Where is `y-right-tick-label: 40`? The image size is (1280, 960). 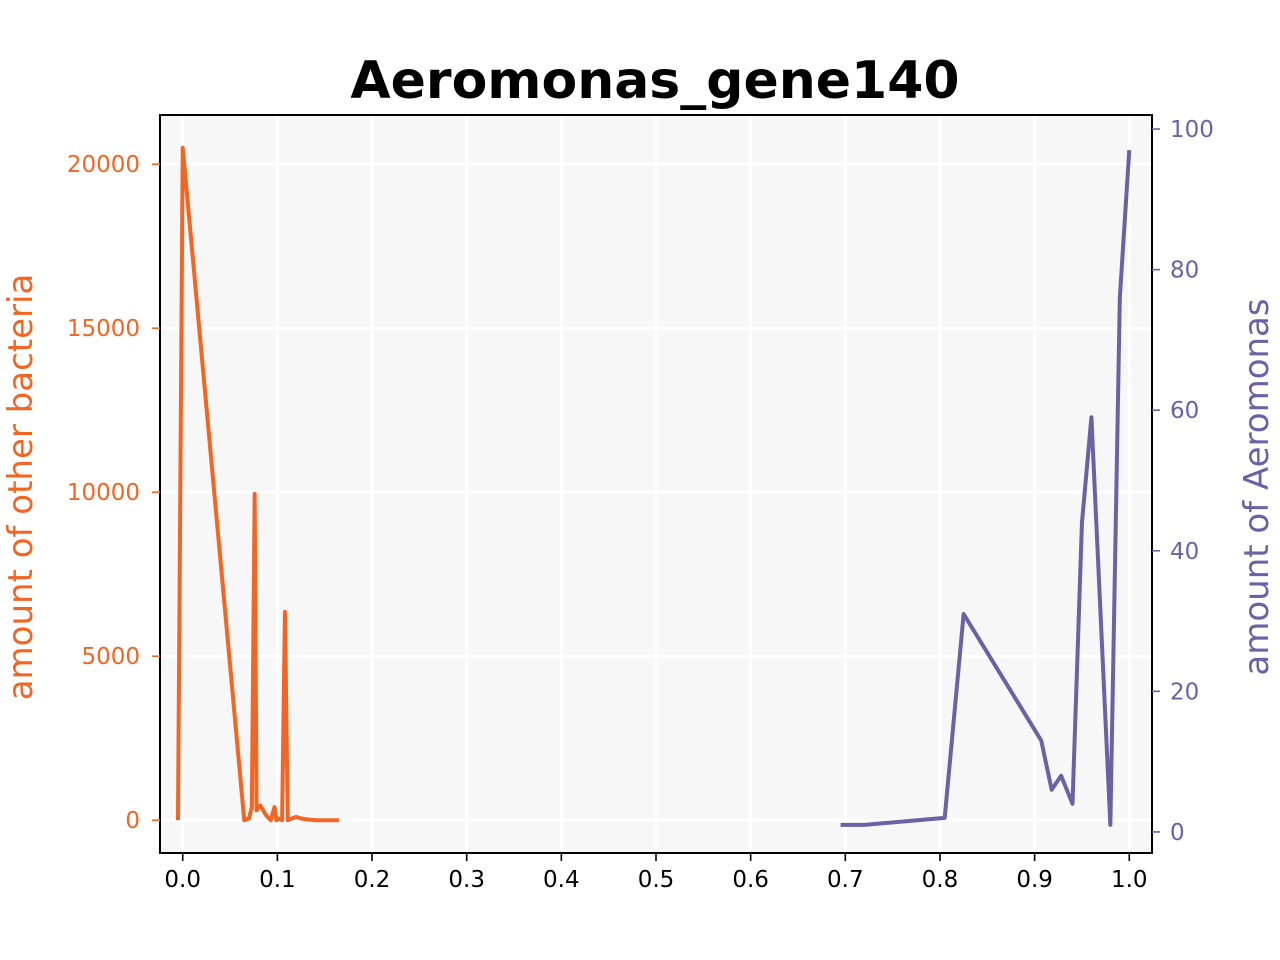 y-right-tick-label: 40 is located at coordinates (1184, 552).